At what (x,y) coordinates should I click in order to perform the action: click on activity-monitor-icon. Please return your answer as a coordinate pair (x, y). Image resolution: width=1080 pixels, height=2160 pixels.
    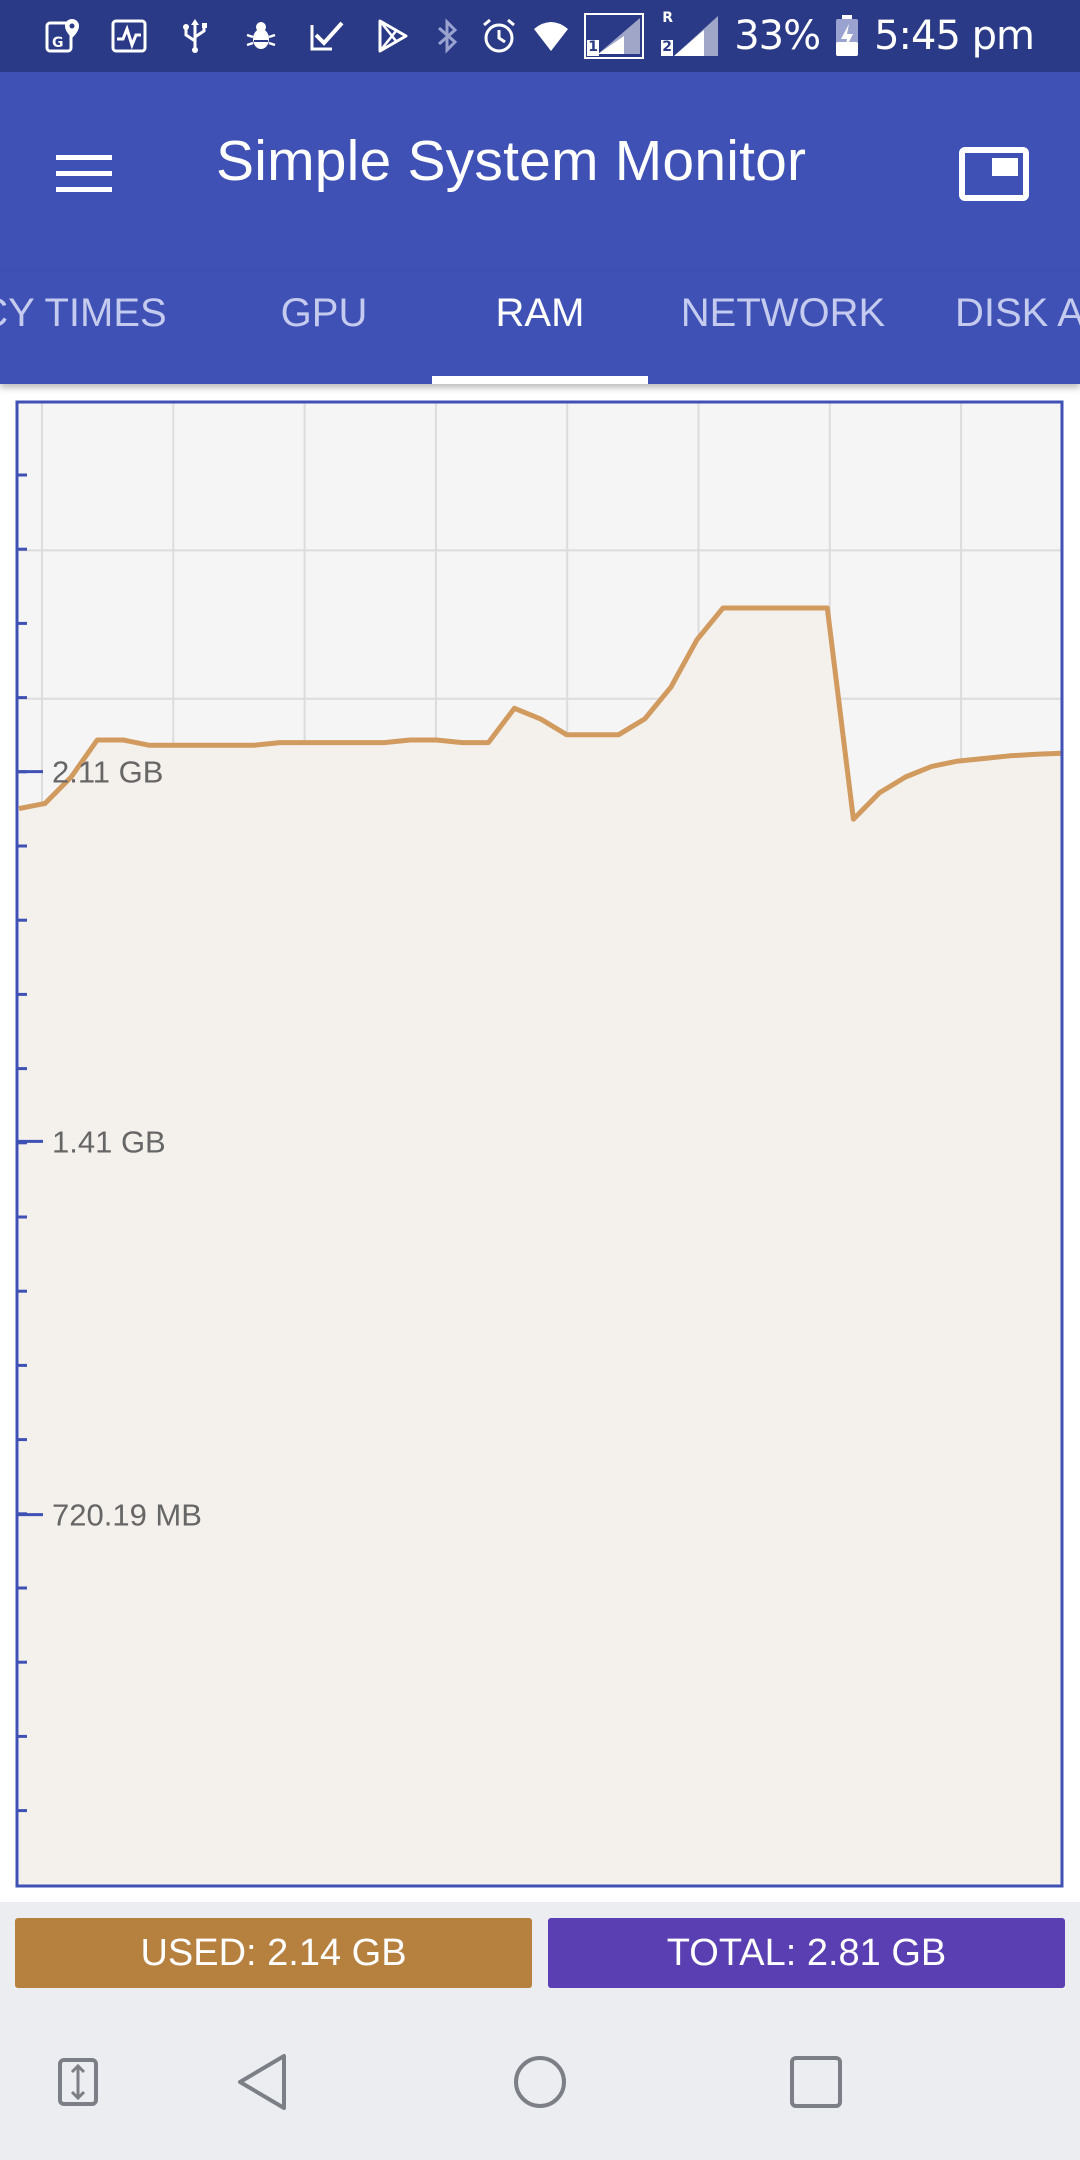
    Looking at the image, I should click on (129, 36).